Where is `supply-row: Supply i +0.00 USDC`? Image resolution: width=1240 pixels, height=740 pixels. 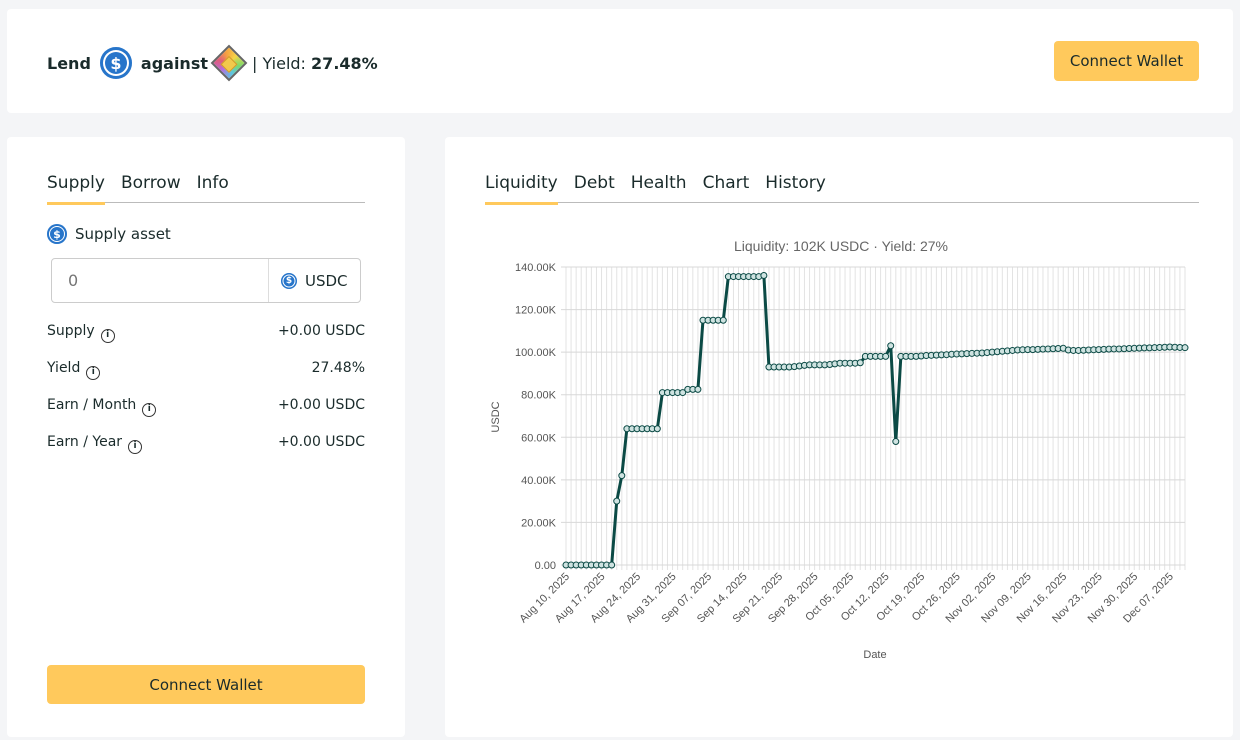
supply-row: Supply i +0.00 USDC is located at coordinates (206, 333).